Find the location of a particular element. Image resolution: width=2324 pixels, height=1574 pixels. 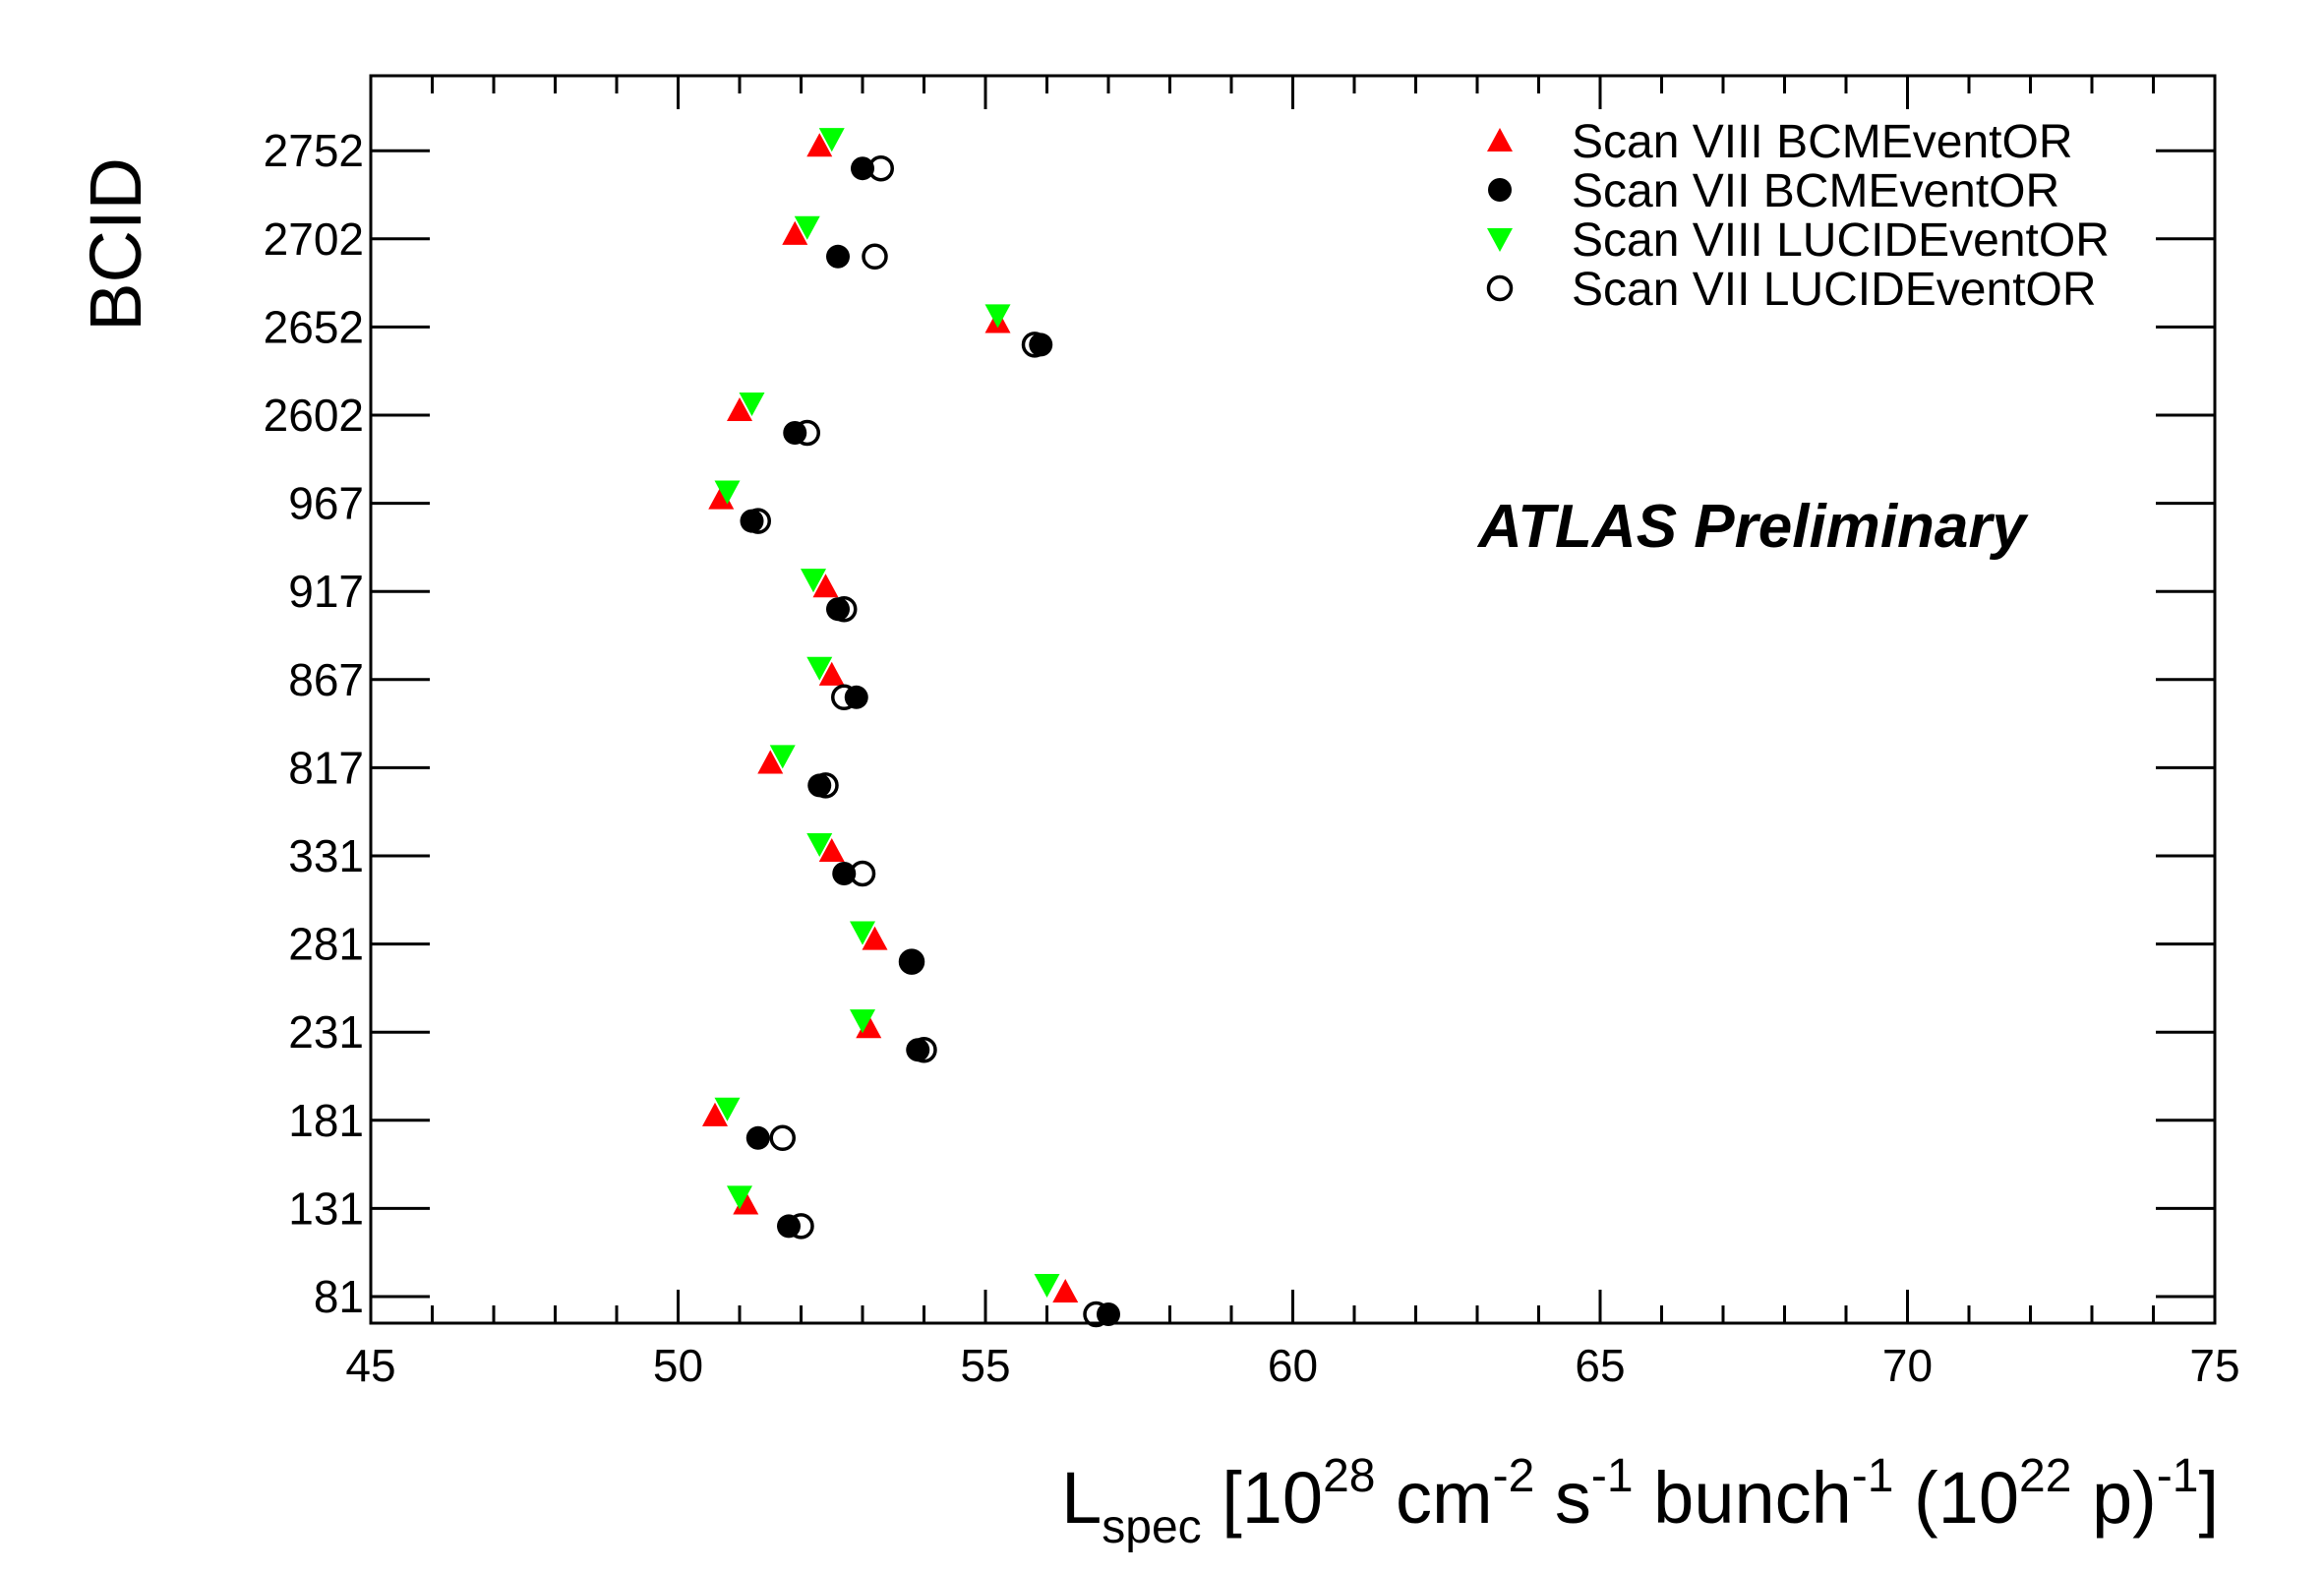

x-title-sup1: 28 is located at coordinates (1349, 1476).